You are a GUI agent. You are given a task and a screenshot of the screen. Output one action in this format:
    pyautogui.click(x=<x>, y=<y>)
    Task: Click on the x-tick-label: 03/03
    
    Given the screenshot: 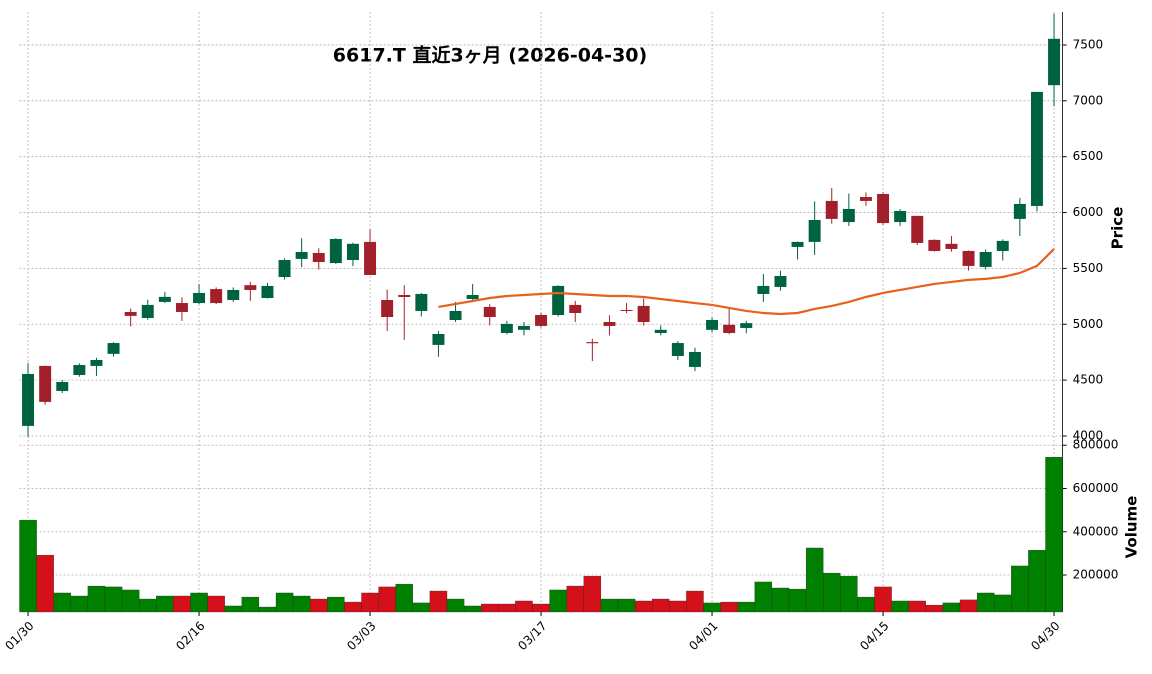 What is the action you would take?
    pyautogui.click(x=361, y=636)
    